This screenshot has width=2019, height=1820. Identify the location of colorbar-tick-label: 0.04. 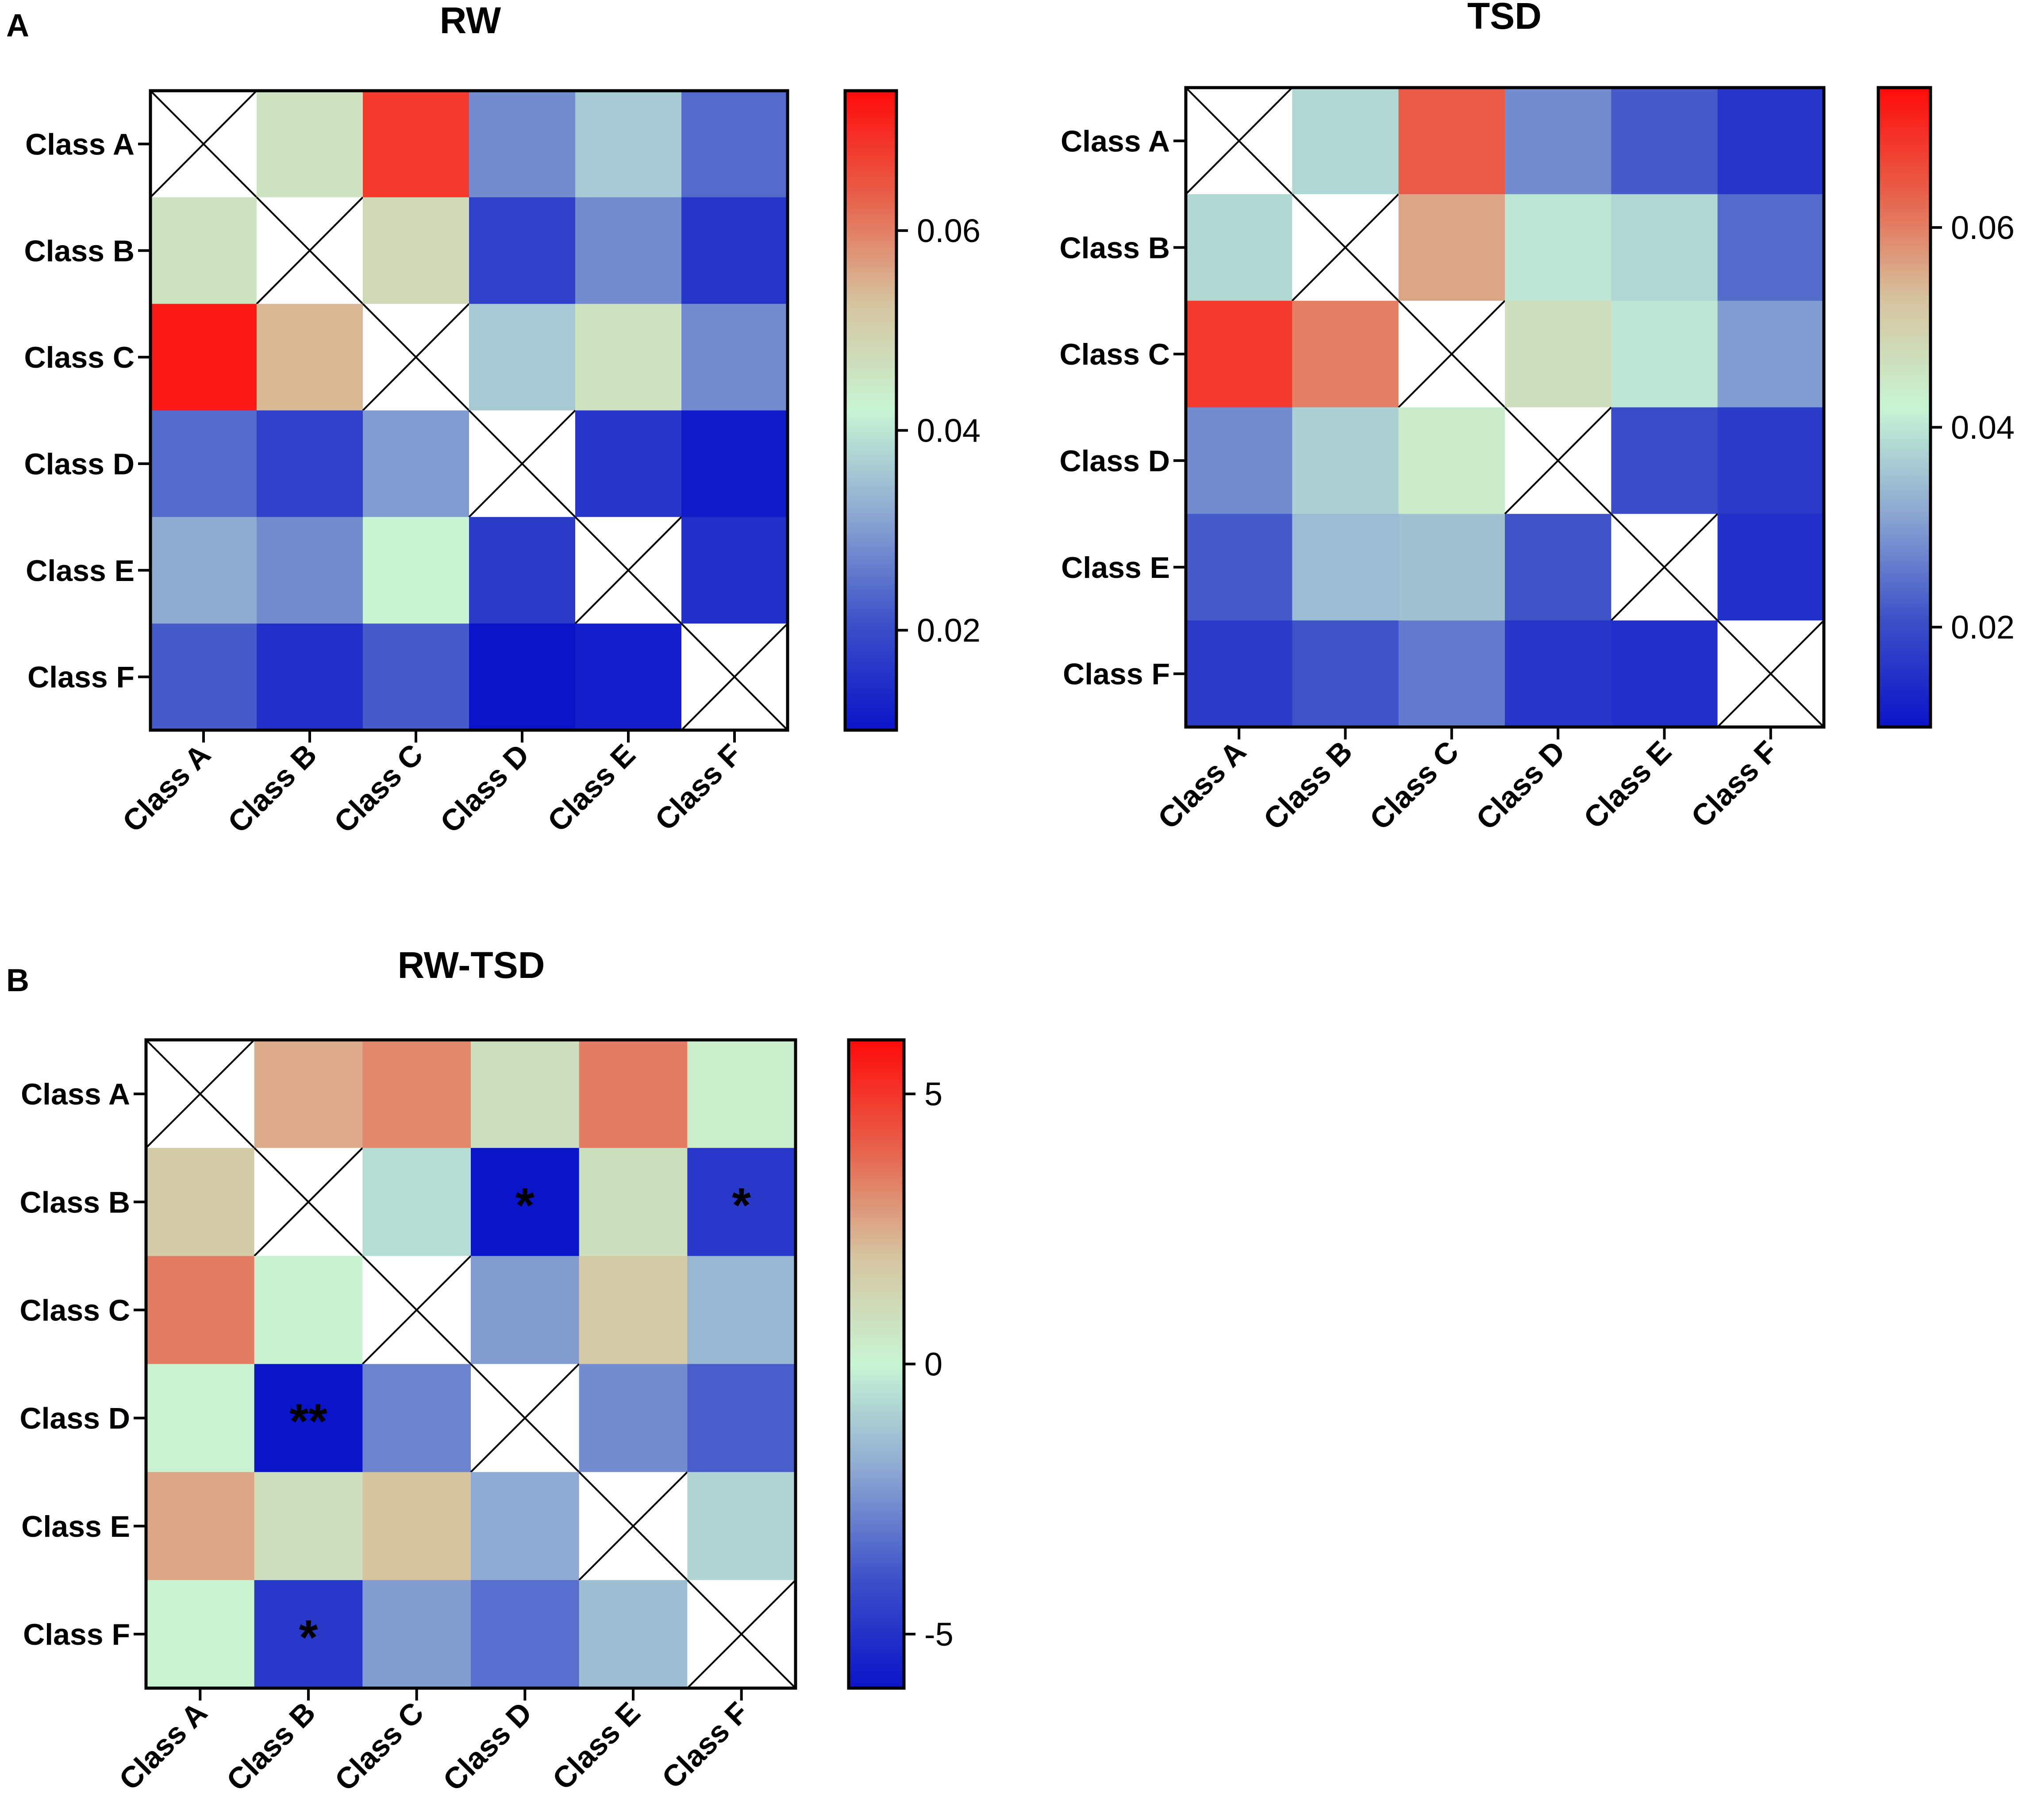
(949, 430).